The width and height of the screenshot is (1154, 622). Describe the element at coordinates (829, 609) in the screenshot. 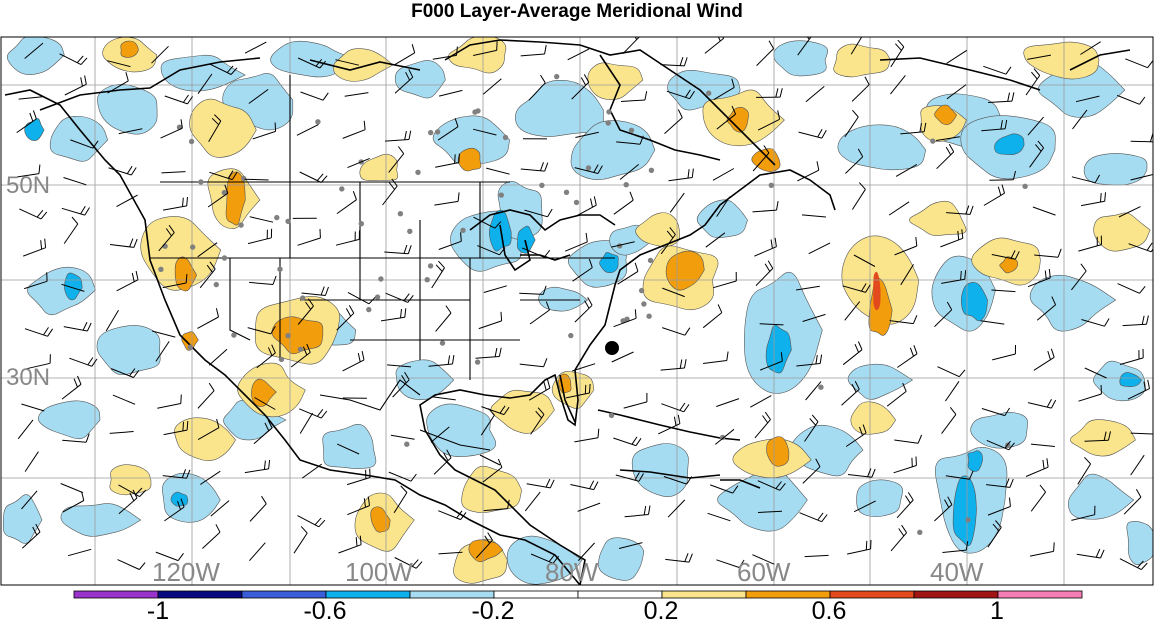

I see `colorbar-label-0-6: 0.6` at that location.